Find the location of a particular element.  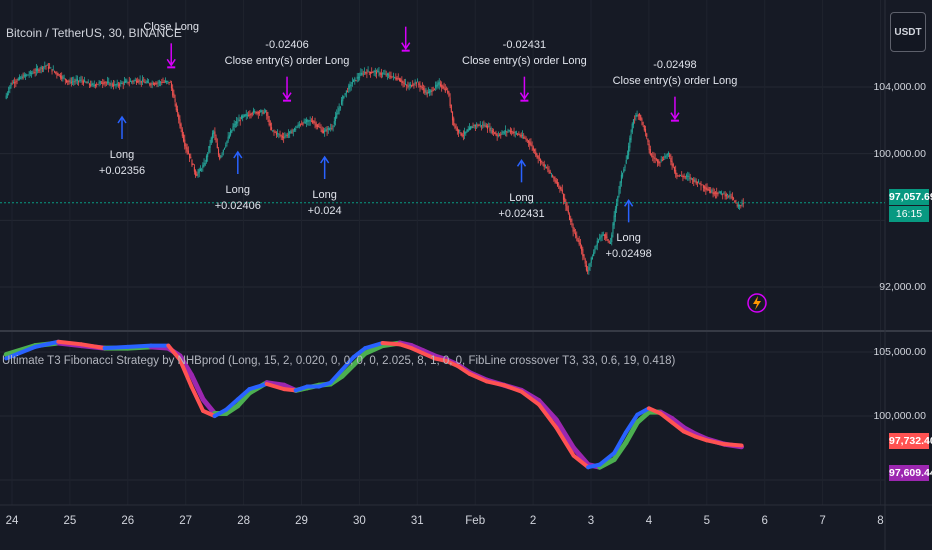

t3-slow-line is located at coordinates (359, 359).